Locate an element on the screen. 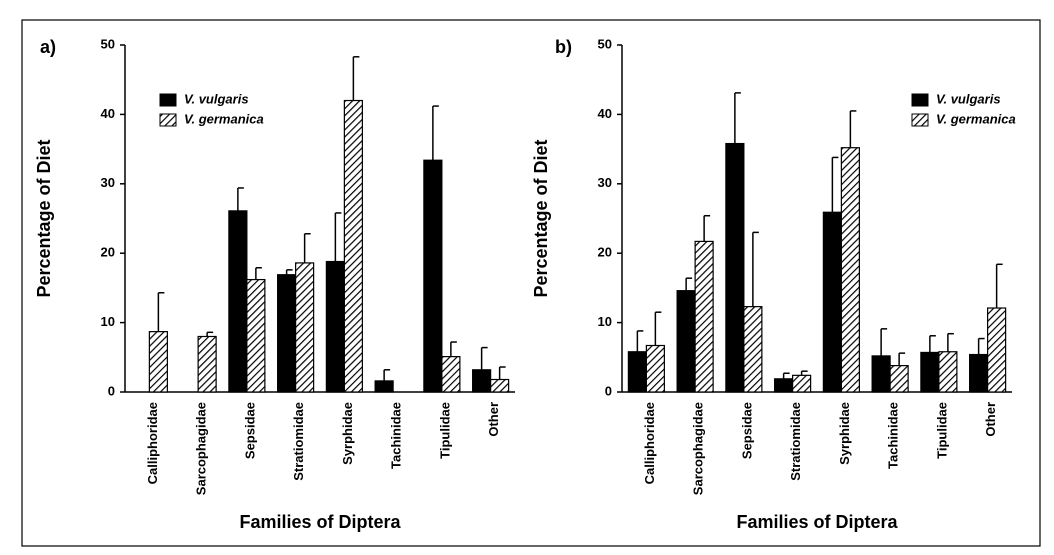 The image size is (1054, 555). panel-label: a) is located at coordinates (48, 47).